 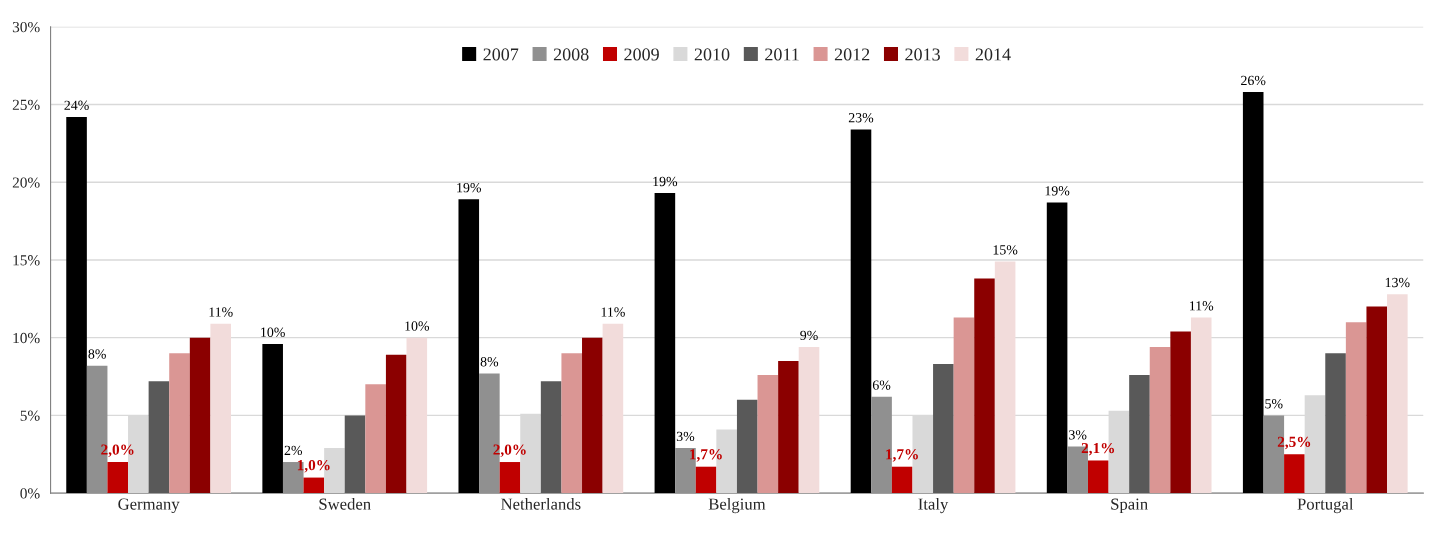 I want to click on x-tick-label: Spain, so click(x=1129, y=506).